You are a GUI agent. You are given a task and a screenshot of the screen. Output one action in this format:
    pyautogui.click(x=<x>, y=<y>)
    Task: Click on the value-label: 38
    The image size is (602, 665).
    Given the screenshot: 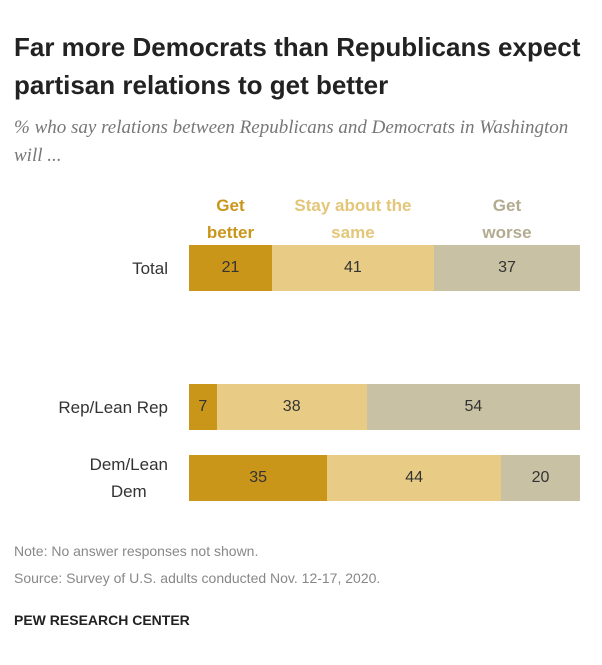 What is the action you would take?
    pyautogui.click(x=291, y=406)
    